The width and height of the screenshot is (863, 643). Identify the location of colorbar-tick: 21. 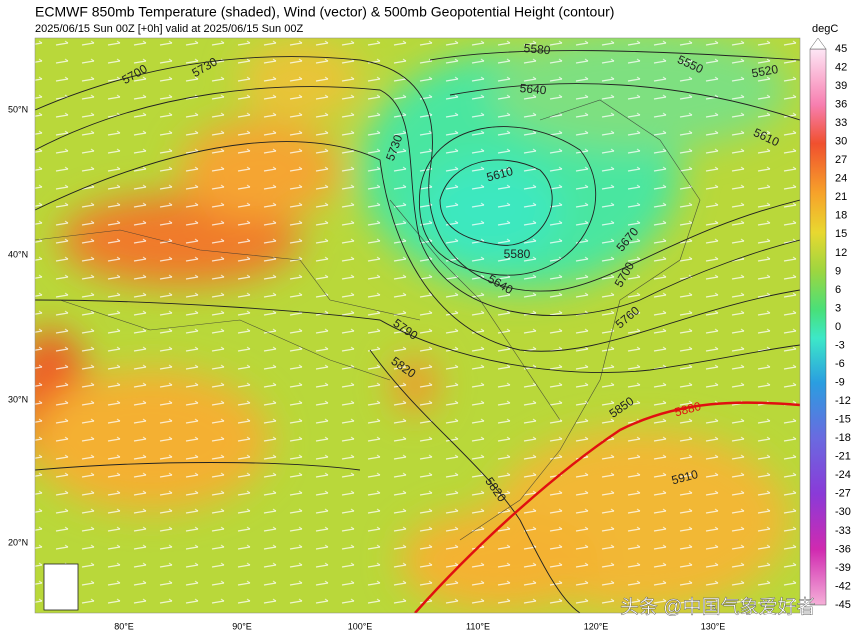
(841, 197).